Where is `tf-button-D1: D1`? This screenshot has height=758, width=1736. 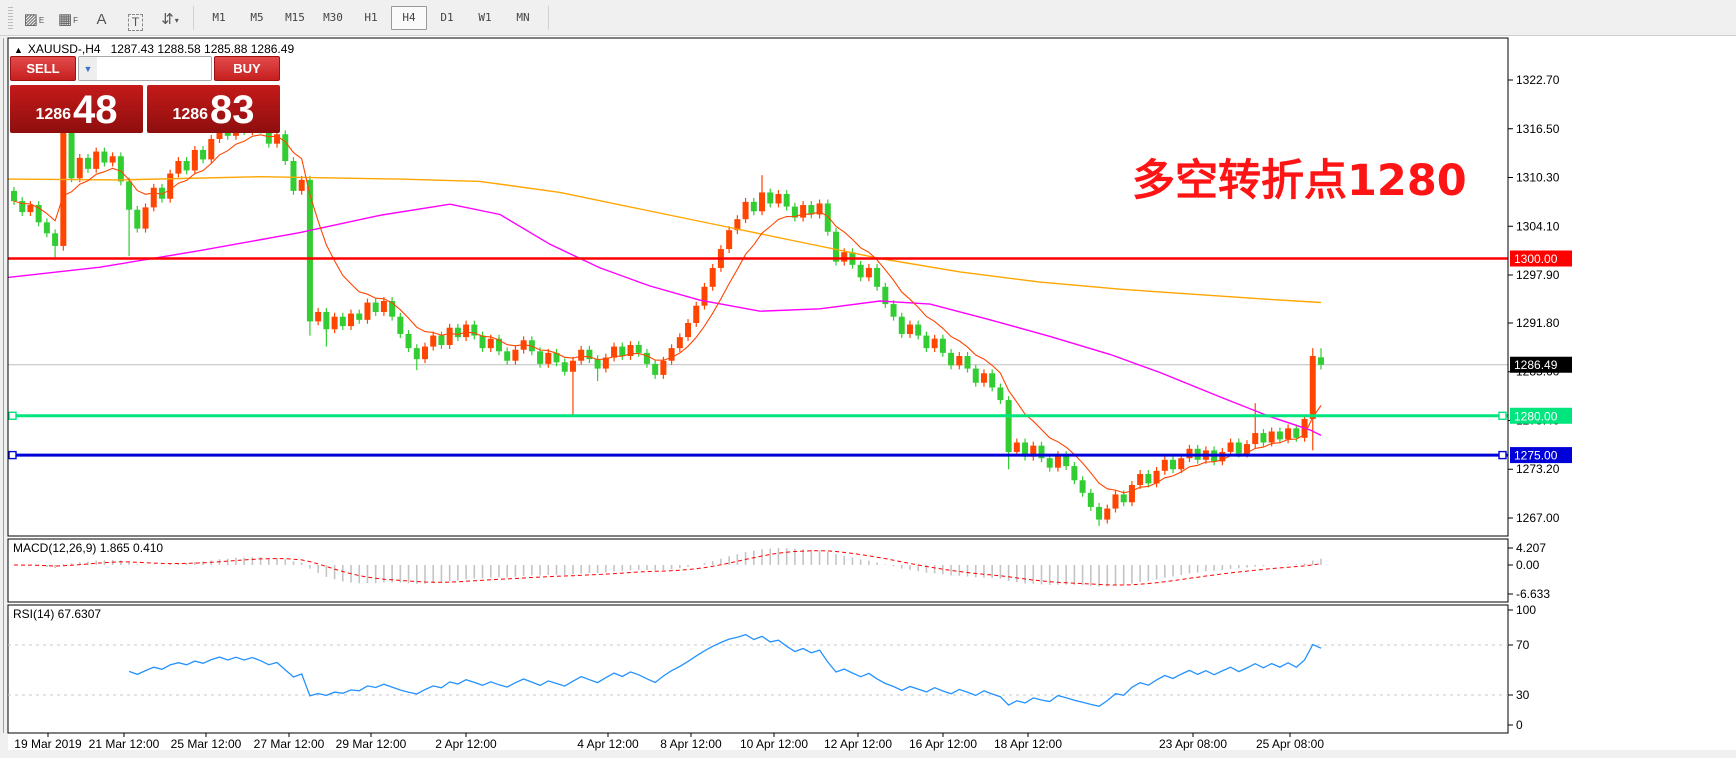 tf-button-D1: D1 is located at coordinates (447, 17).